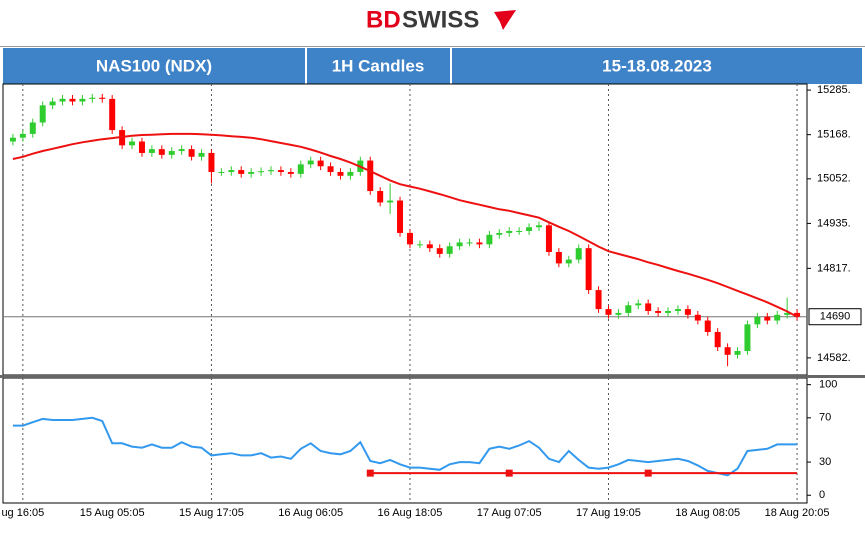 The height and width of the screenshot is (536, 865). Describe the element at coordinates (825, 418) in the screenshot. I see `y-tick-label: 70` at that location.